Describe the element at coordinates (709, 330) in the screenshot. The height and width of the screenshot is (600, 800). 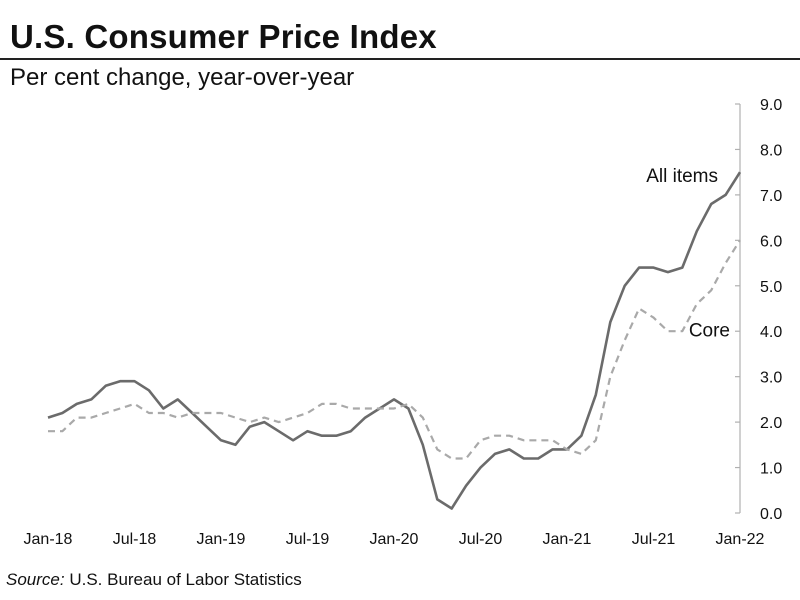
I see `core-label: Core` at that location.